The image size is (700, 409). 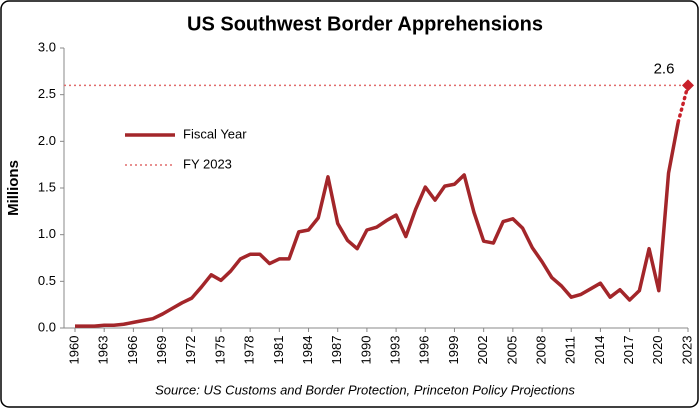 I want to click on x-tick-label: 1972, so click(x=190, y=350).